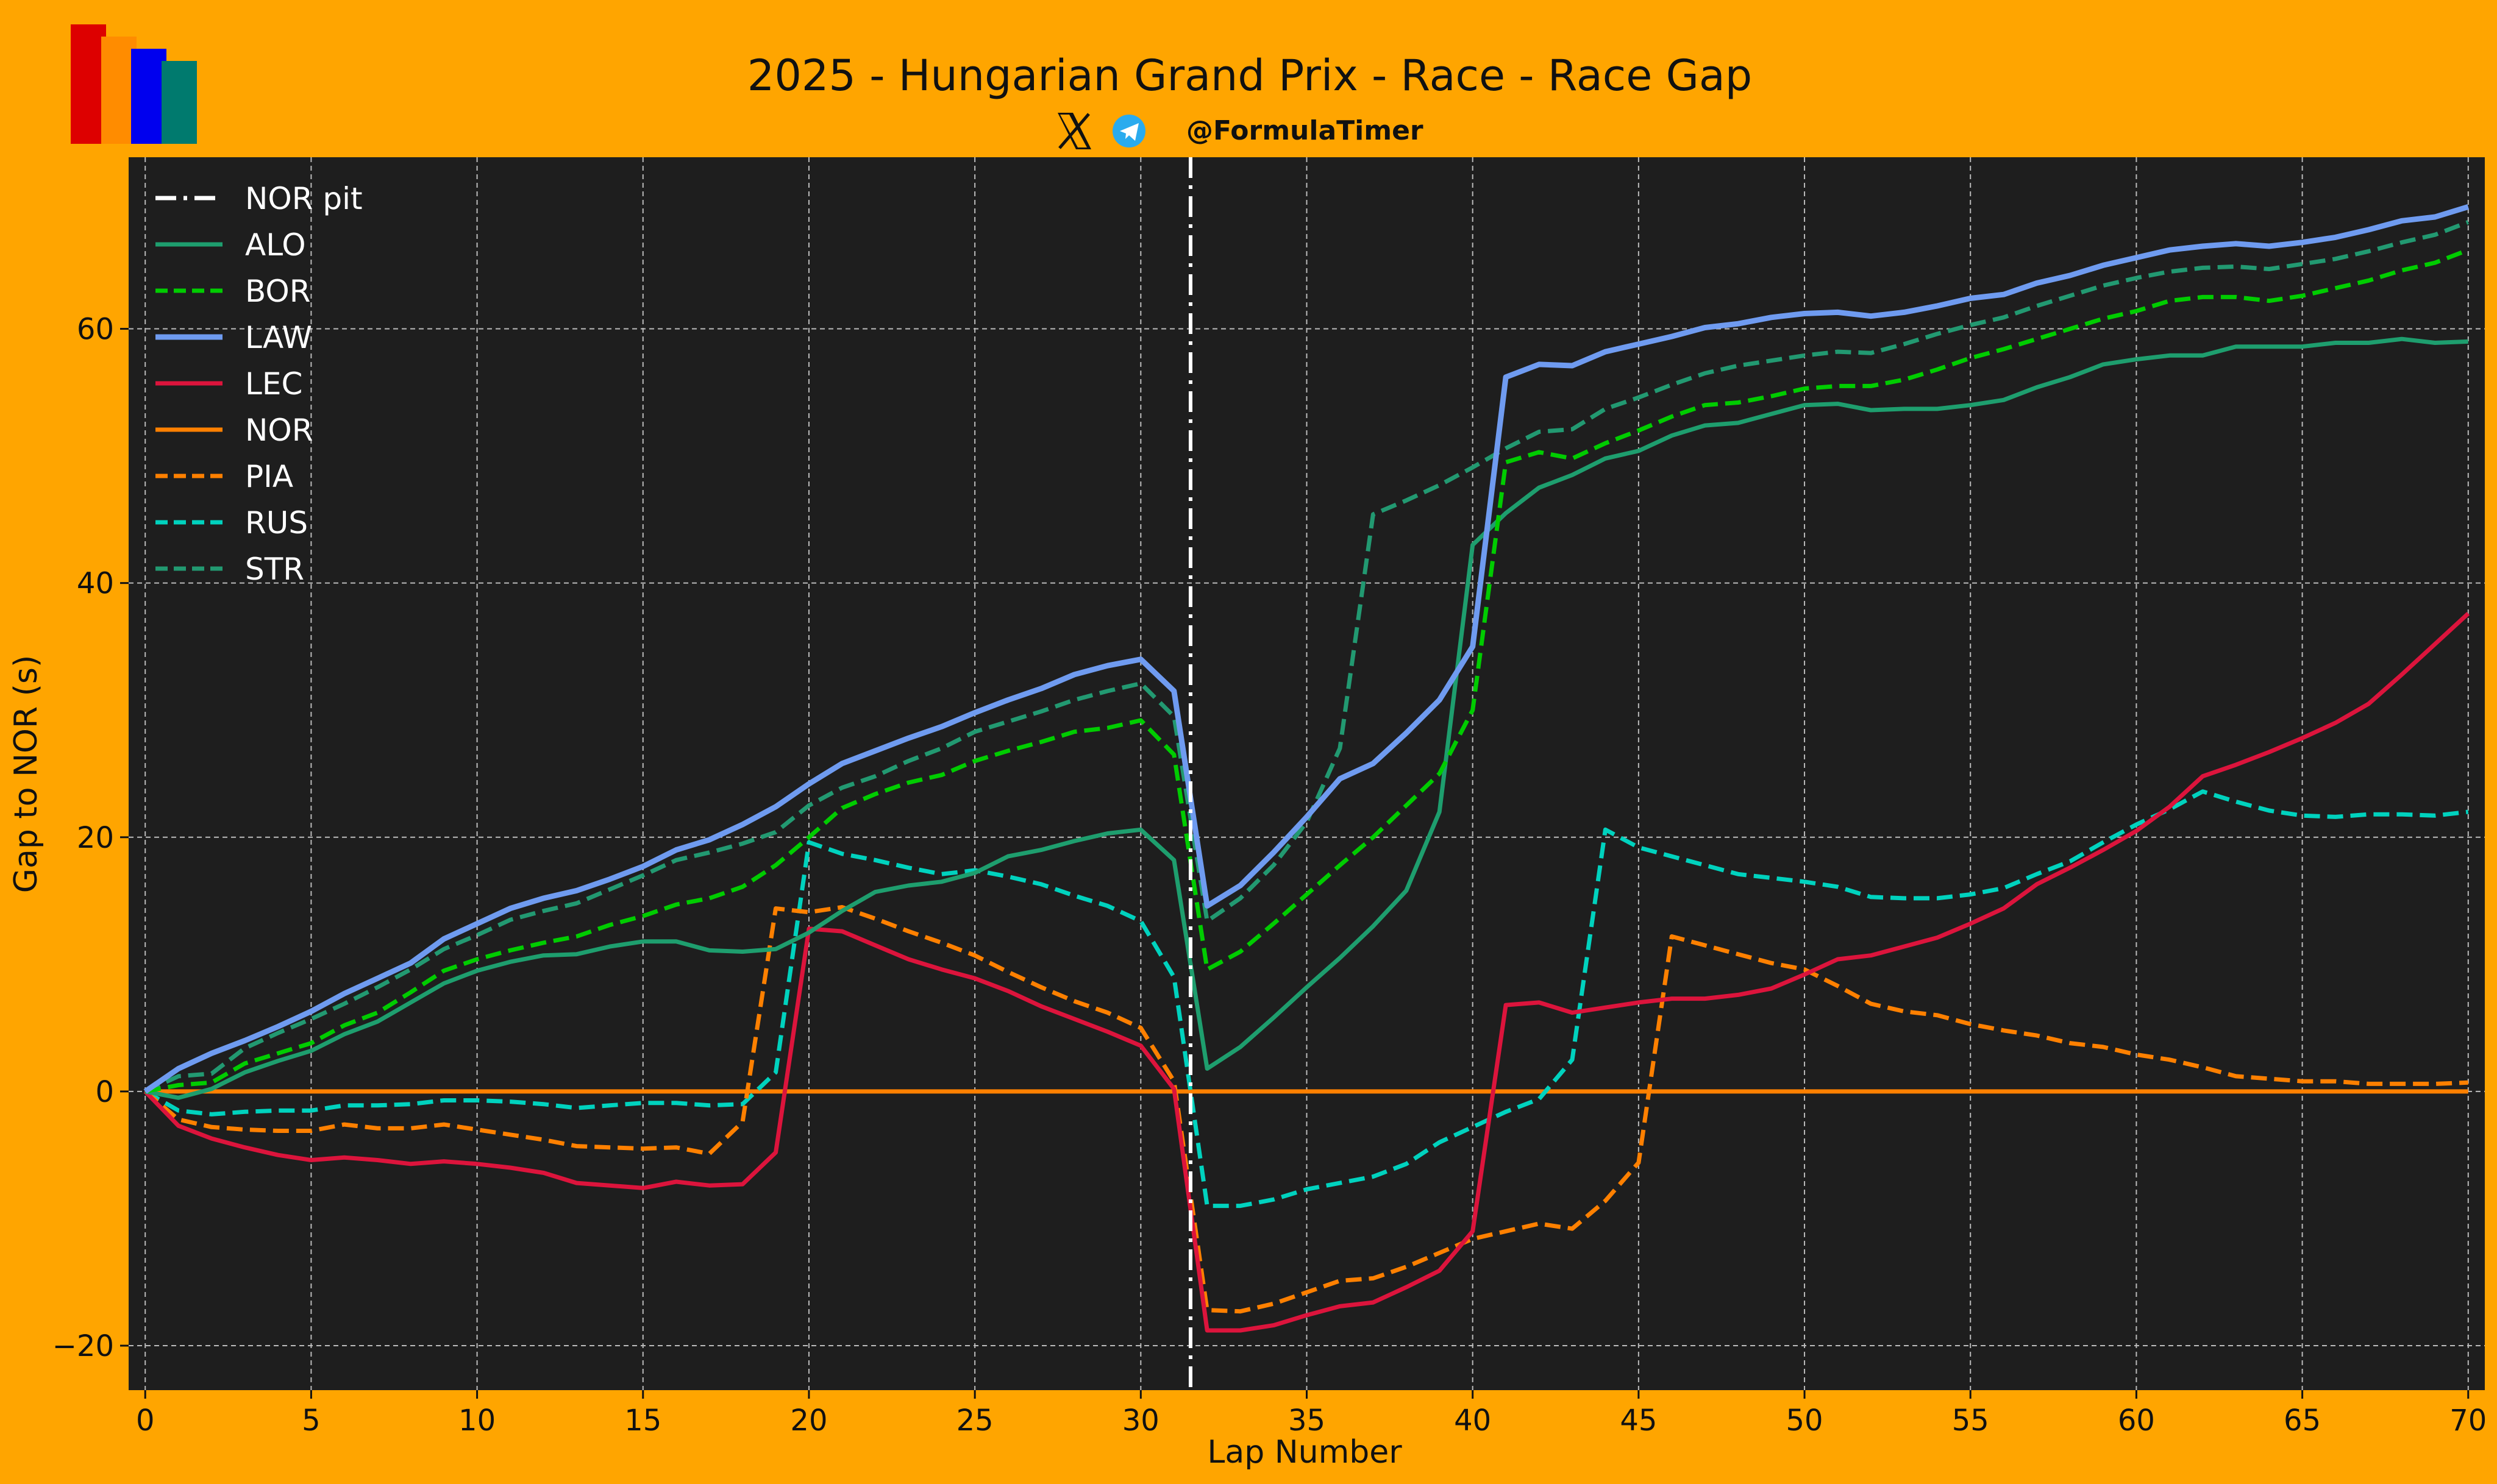  What do you see at coordinates (1140, 1421) in the screenshot?
I see `x-tick-label: 30` at bounding box center [1140, 1421].